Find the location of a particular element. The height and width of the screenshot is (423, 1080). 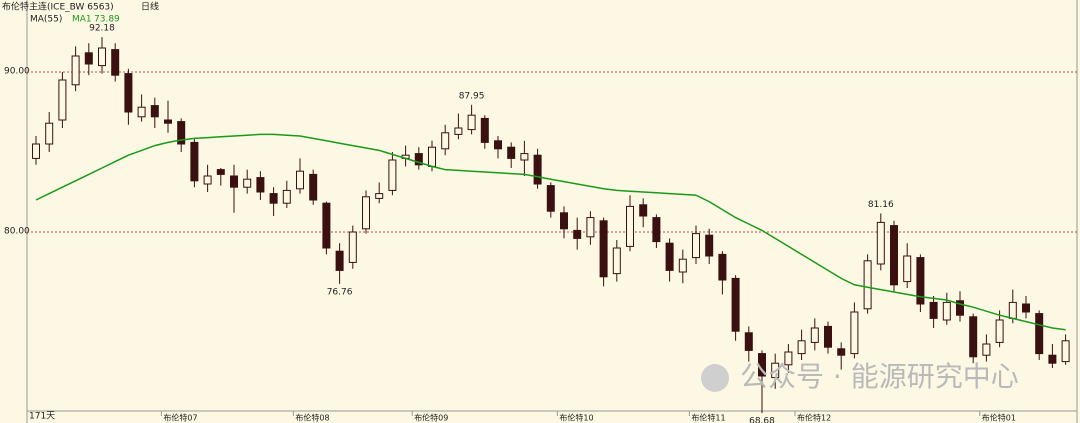

y-tick-label: 90.00 is located at coordinates (17, 72).